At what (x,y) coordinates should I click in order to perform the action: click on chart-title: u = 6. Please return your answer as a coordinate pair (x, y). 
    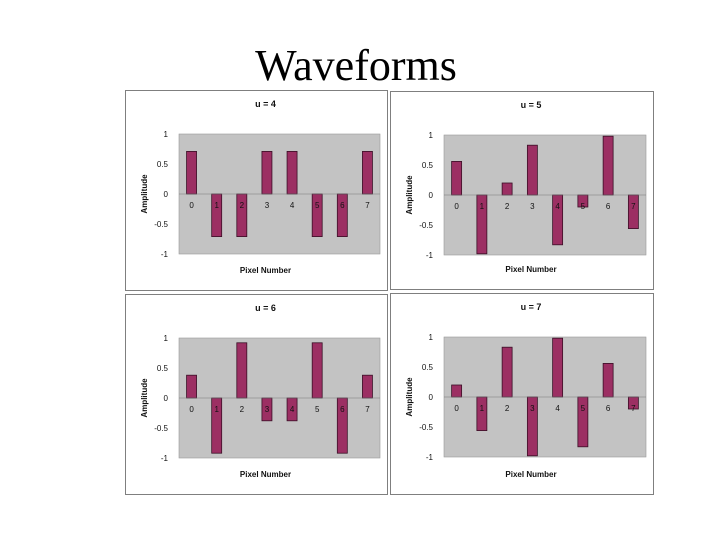
    Looking at the image, I should click on (265, 308).